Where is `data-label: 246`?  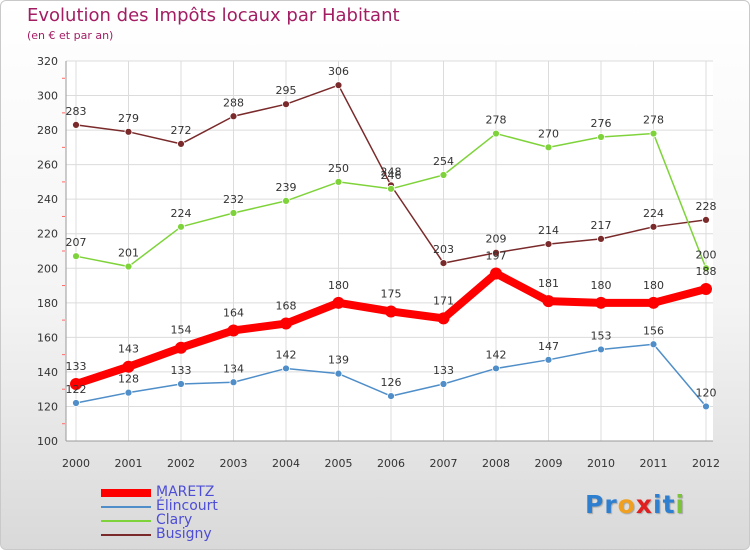 data-label: 246 is located at coordinates (391, 175).